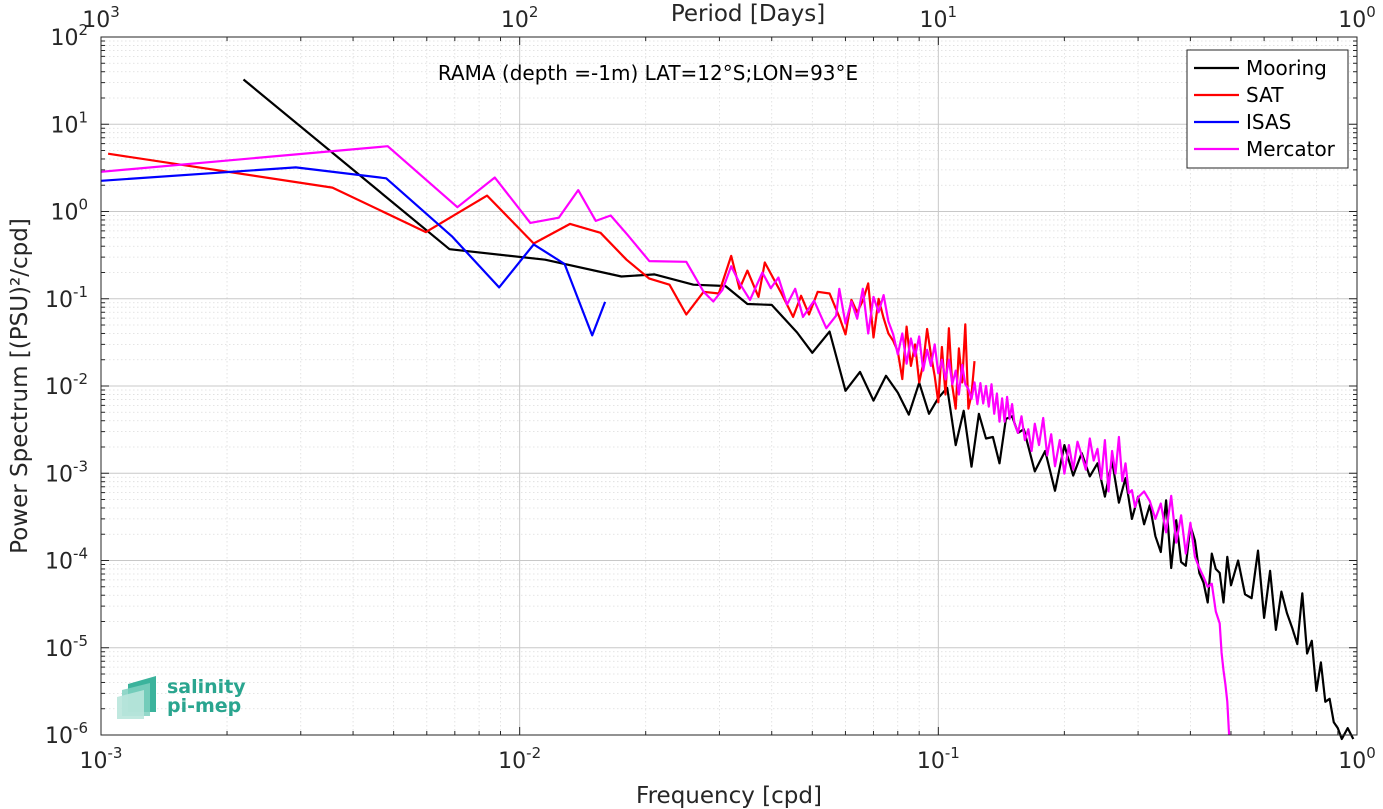 The width and height of the screenshot is (1383, 809). I want to click on y-tick-label: 10⁻⁶, so click(66, 734).